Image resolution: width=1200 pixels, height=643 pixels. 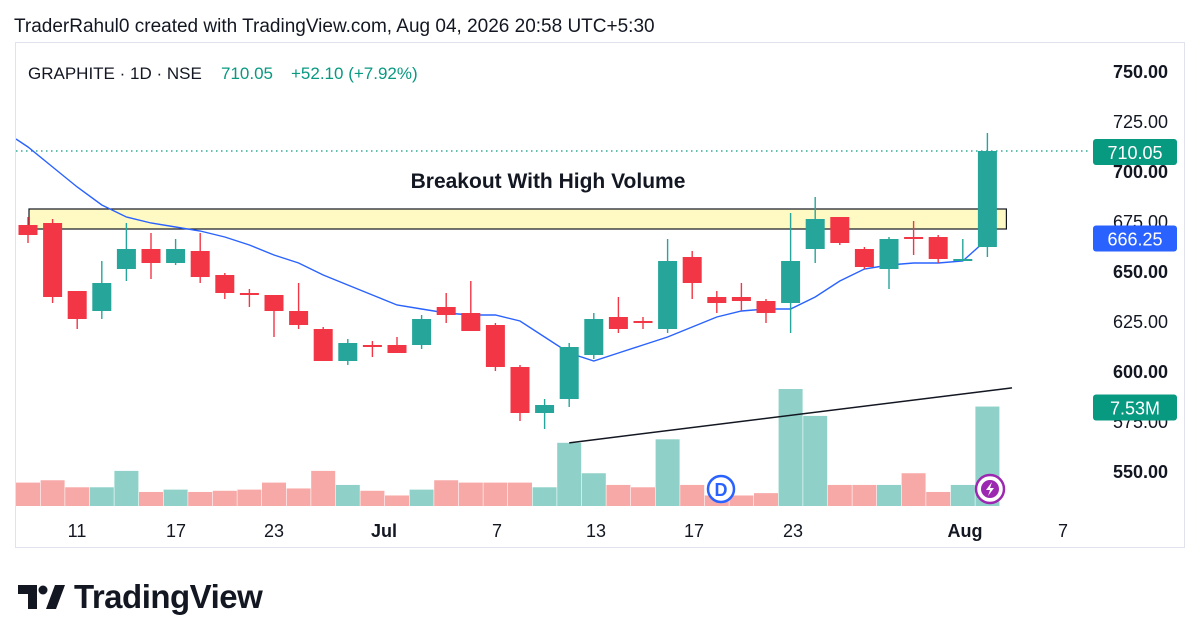 What do you see at coordinates (1135, 409) in the screenshot?
I see `volume-axis-label-text: 7.53M` at bounding box center [1135, 409].